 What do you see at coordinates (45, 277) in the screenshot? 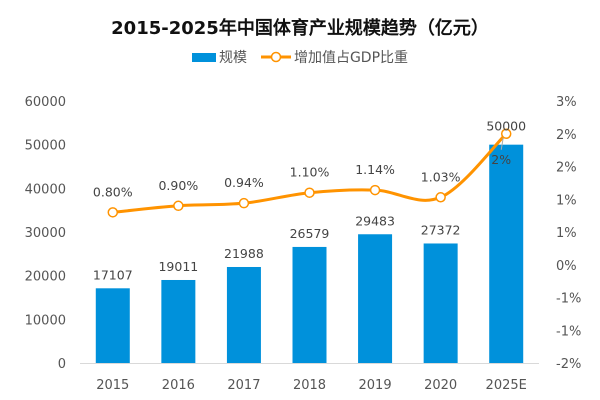
I see `left-axis-tick: 20000` at bounding box center [45, 277].